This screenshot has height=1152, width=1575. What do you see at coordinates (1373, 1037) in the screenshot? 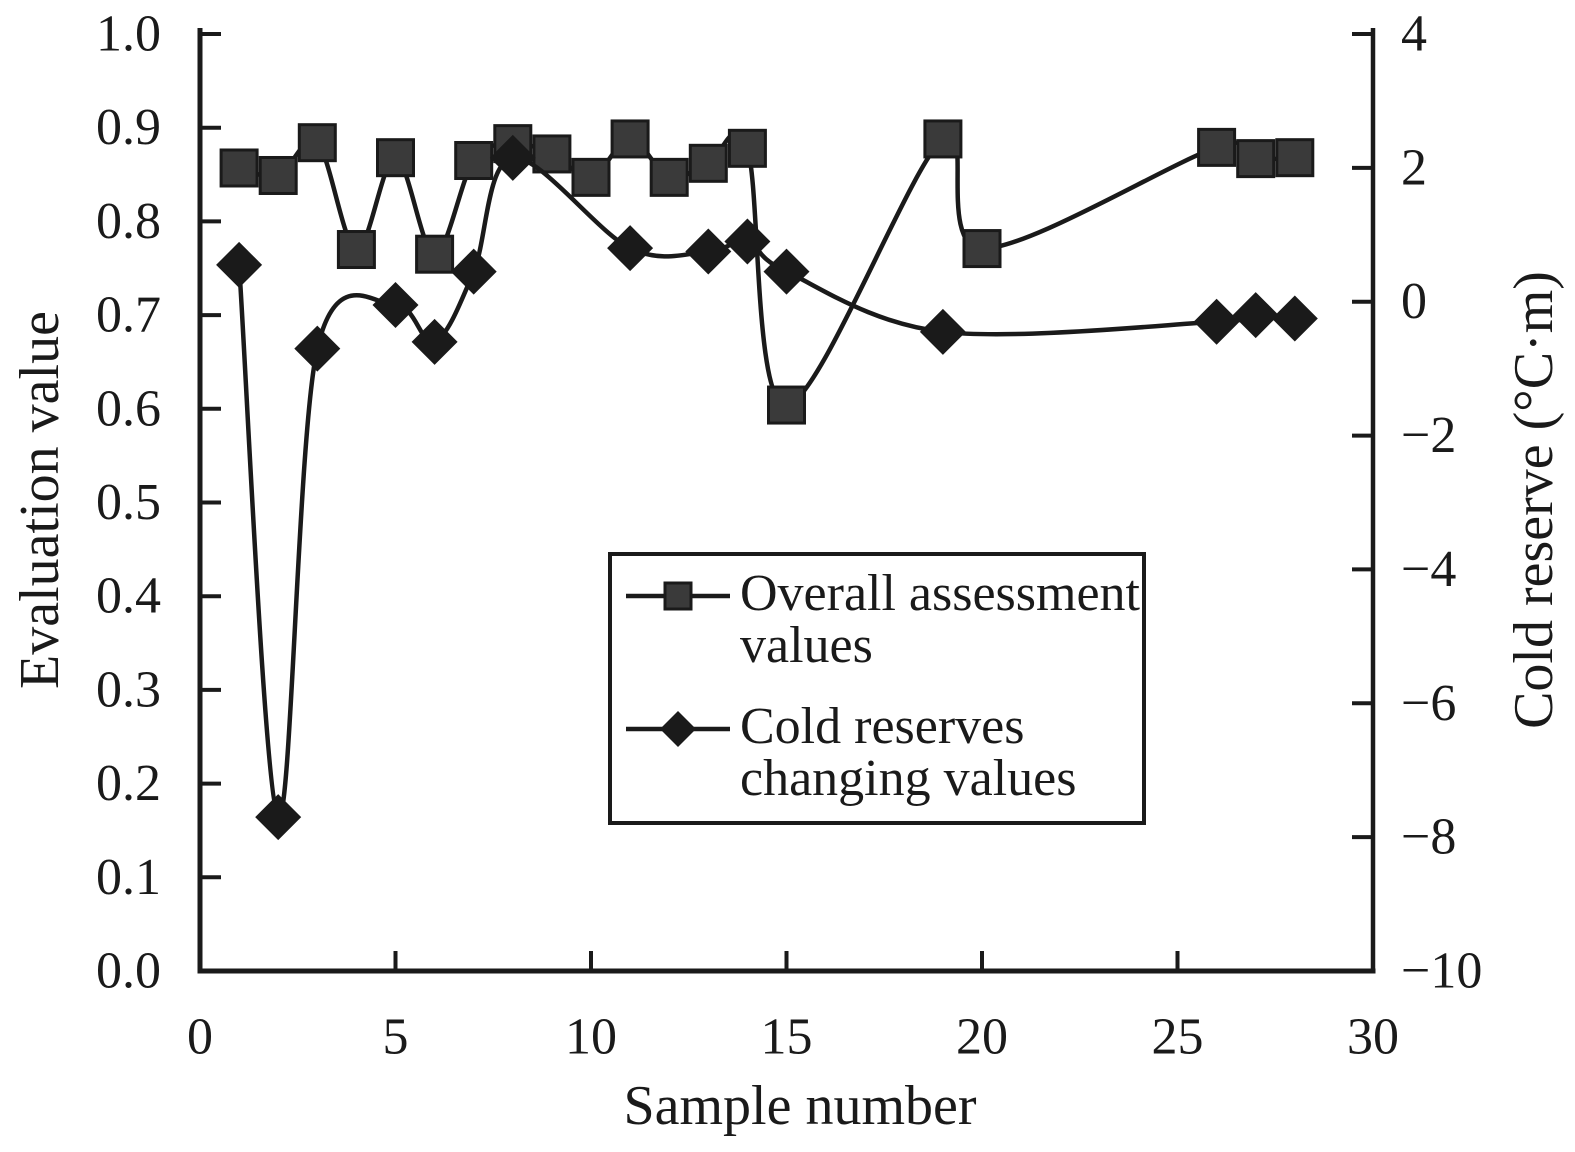
I see `x-tick-label: 30` at bounding box center [1373, 1037].